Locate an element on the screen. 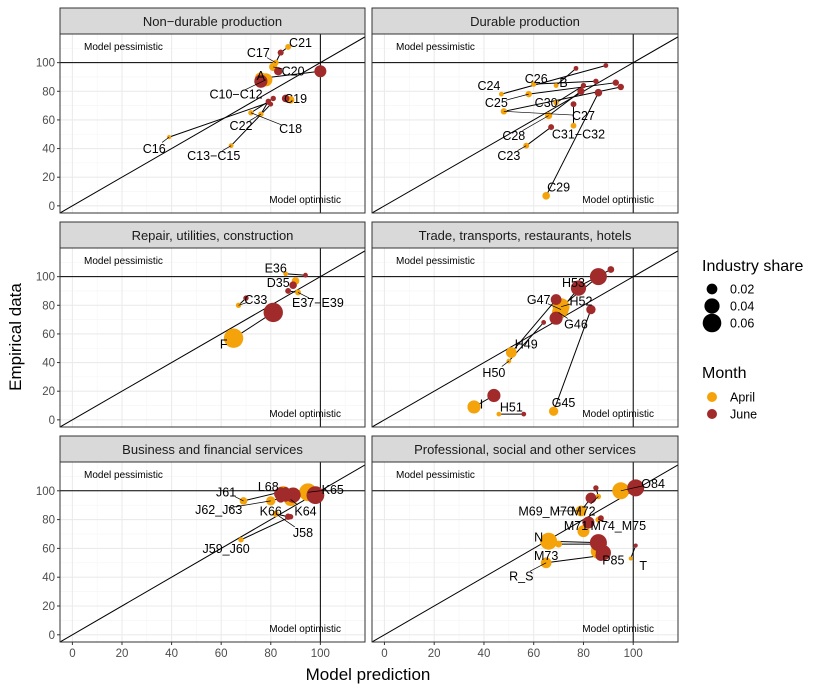 The width and height of the screenshot is (830, 692). legend-color-swatch-april is located at coordinates (712, 397).